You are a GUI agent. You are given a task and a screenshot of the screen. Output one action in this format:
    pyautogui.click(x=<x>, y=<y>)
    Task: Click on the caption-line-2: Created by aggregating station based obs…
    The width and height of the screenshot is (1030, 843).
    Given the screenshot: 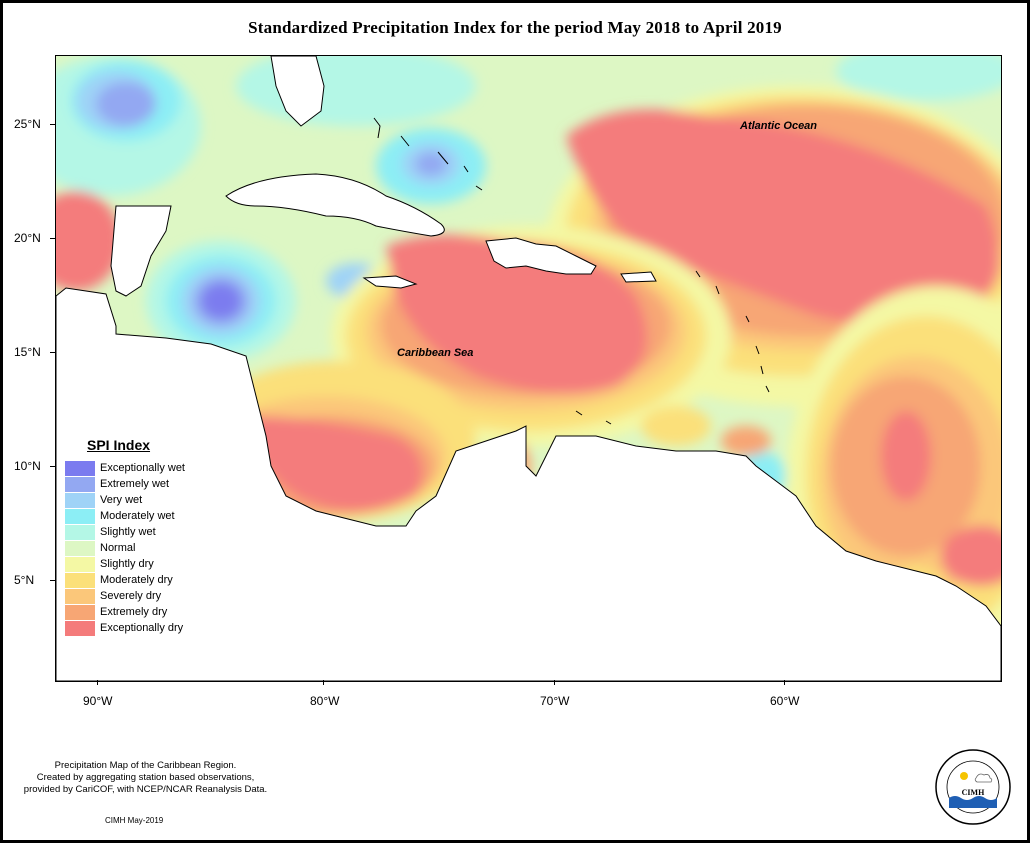 What is the action you would take?
    pyautogui.click(x=145, y=777)
    